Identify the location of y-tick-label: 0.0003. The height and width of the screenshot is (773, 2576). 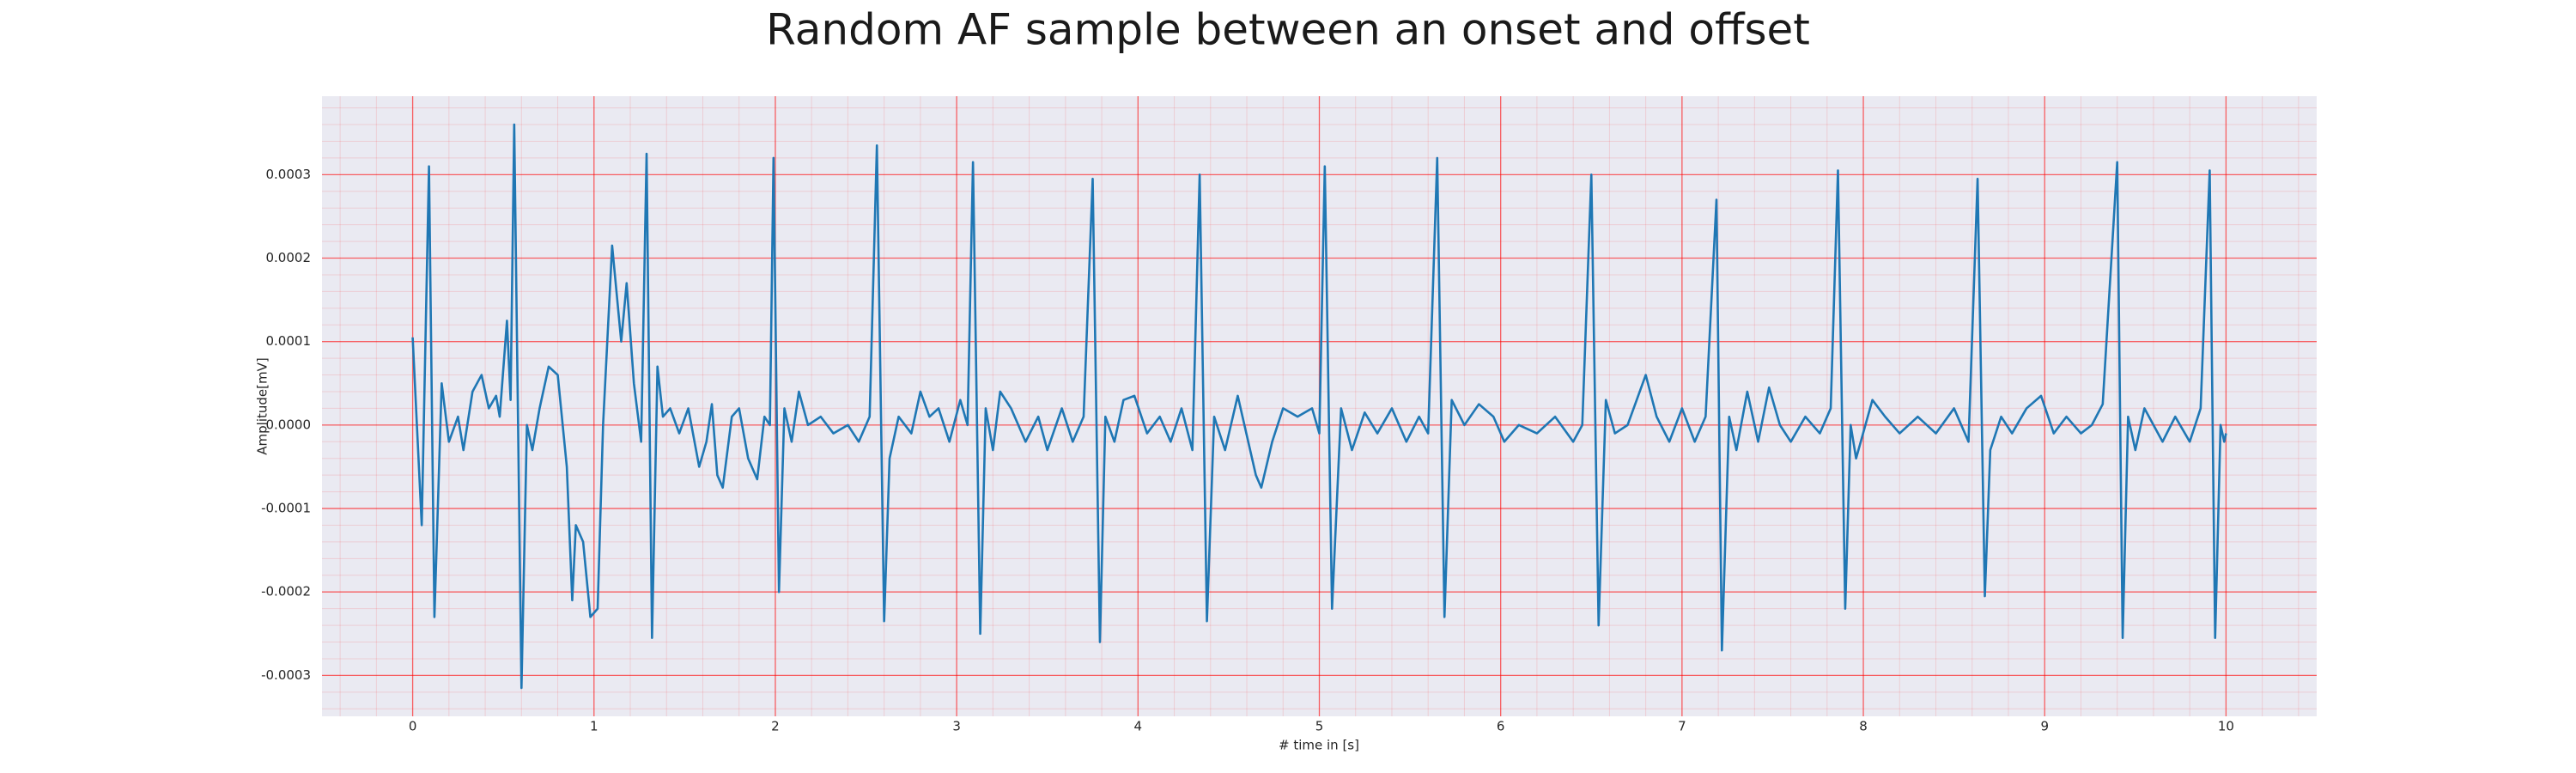
(289, 174).